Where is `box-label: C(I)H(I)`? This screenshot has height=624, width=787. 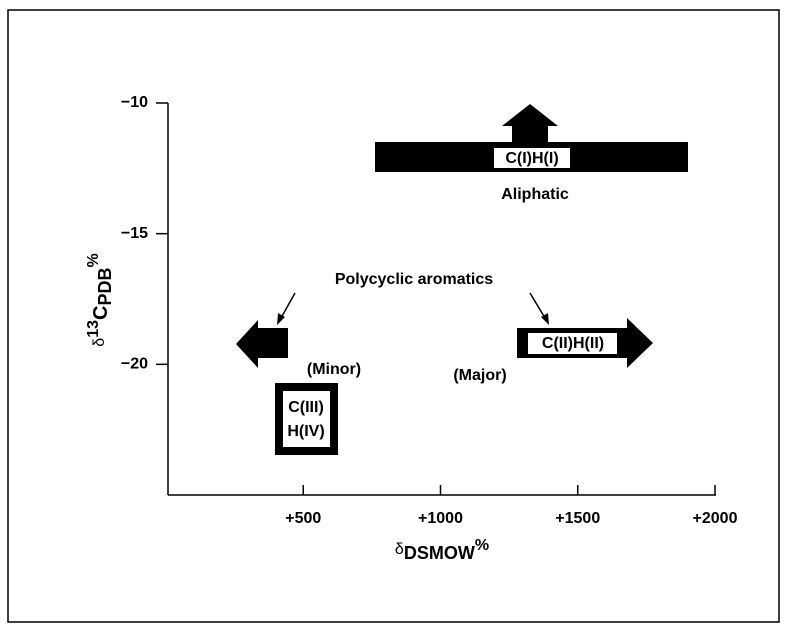
box-label: C(I)H(I) is located at coordinates (531, 158).